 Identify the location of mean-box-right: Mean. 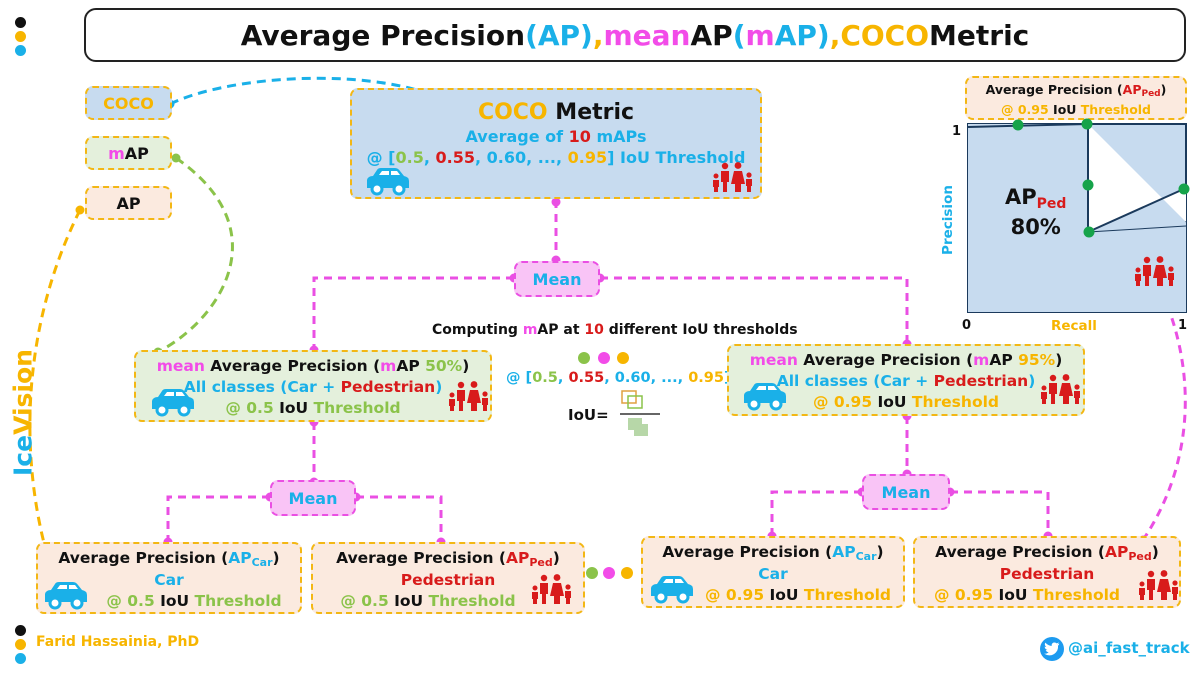
(906, 492).